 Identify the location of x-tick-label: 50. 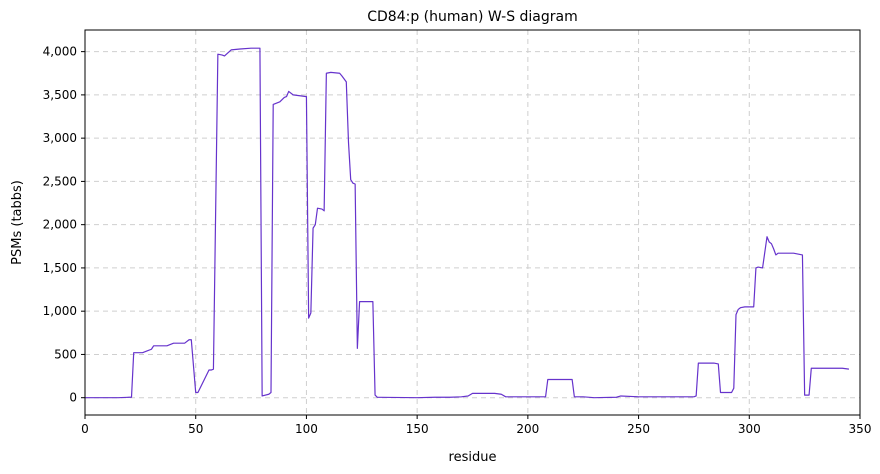
(195, 429).